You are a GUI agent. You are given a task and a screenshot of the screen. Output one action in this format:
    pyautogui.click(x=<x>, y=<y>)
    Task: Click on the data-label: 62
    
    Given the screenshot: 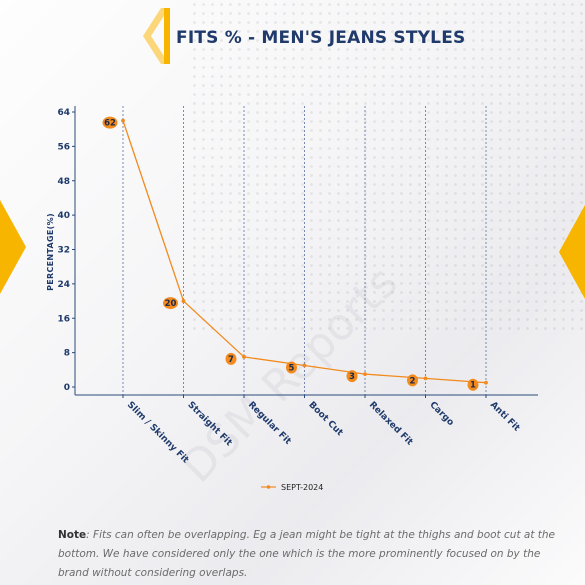 What is the action you would take?
    pyautogui.click(x=110, y=124)
    